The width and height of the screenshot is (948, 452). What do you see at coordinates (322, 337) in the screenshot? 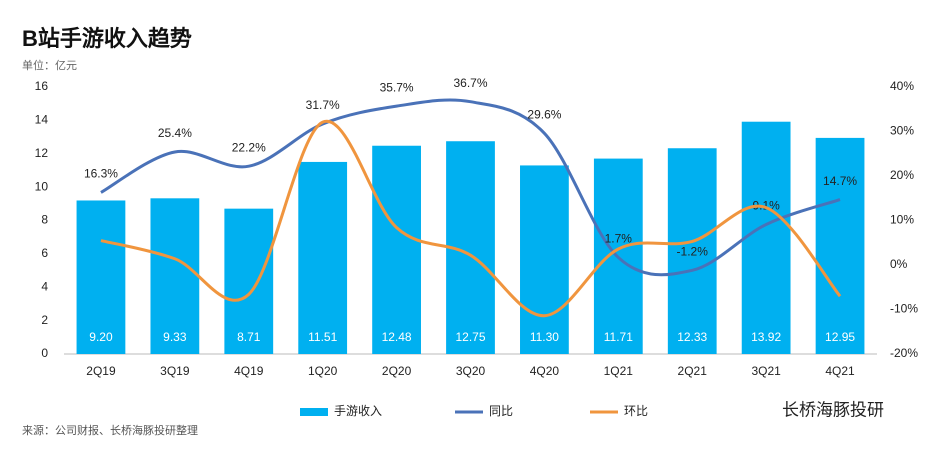
I see `bar-label: 11.51` at bounding box center [322, 337].